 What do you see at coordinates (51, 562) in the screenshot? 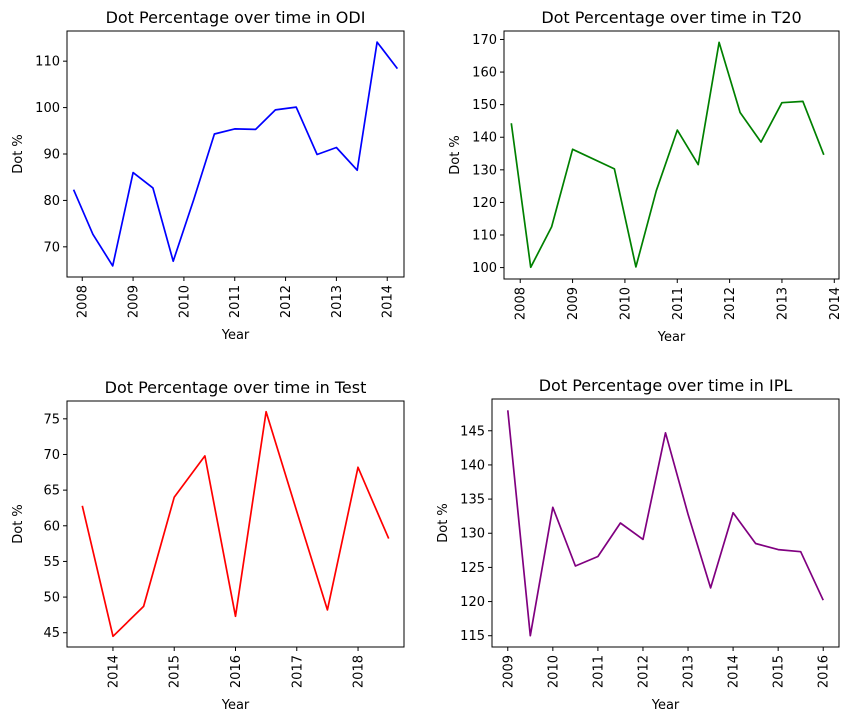
I see `y-tick-label: 55` at bounding box center [51, 562].